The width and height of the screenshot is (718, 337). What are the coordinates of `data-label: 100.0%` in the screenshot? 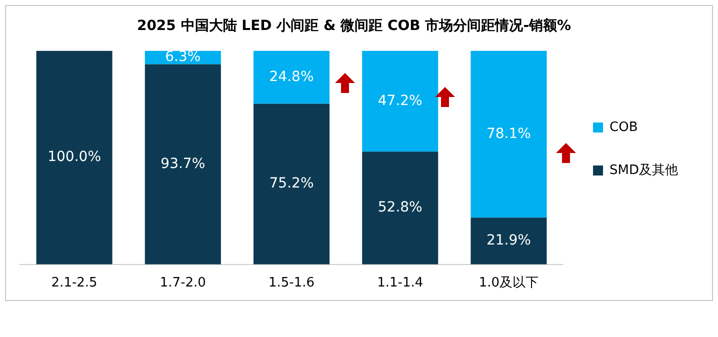 It's located at (74, 157).